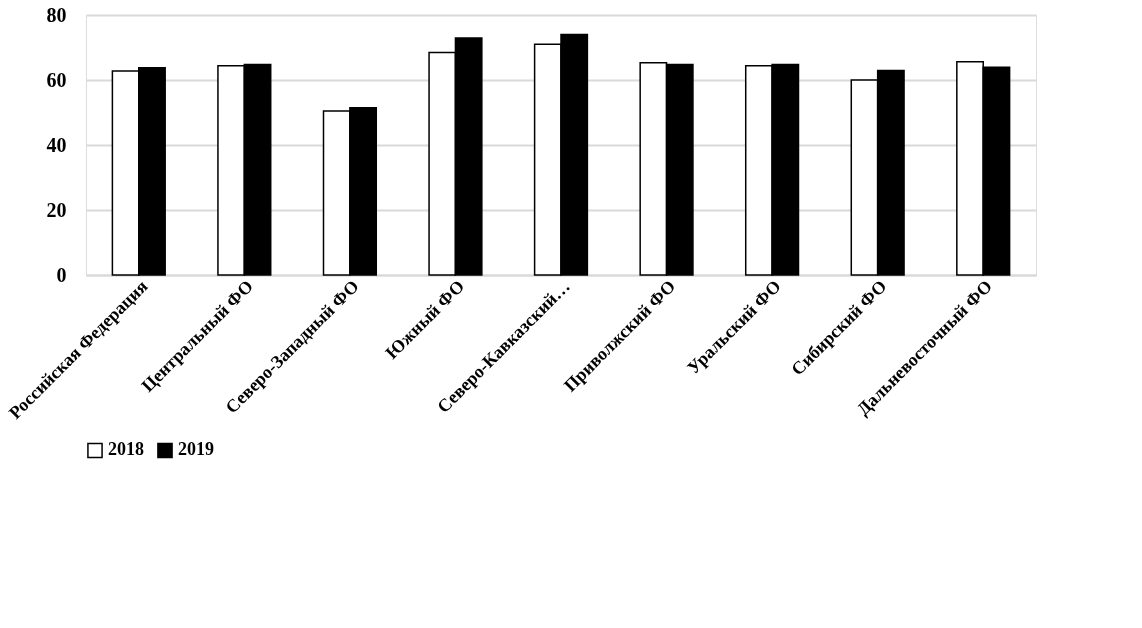 The width and height of the screenshot is (1142, 628). What do you see at coordinates (196, 449) in the screenshot?
I see `legend-label: 2019` at bounding box center [196, 449].